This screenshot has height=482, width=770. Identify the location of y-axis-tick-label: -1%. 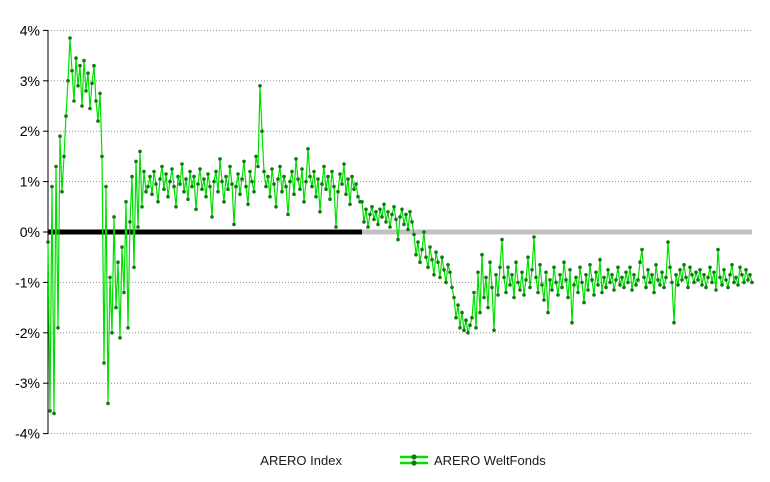
(27, 282).